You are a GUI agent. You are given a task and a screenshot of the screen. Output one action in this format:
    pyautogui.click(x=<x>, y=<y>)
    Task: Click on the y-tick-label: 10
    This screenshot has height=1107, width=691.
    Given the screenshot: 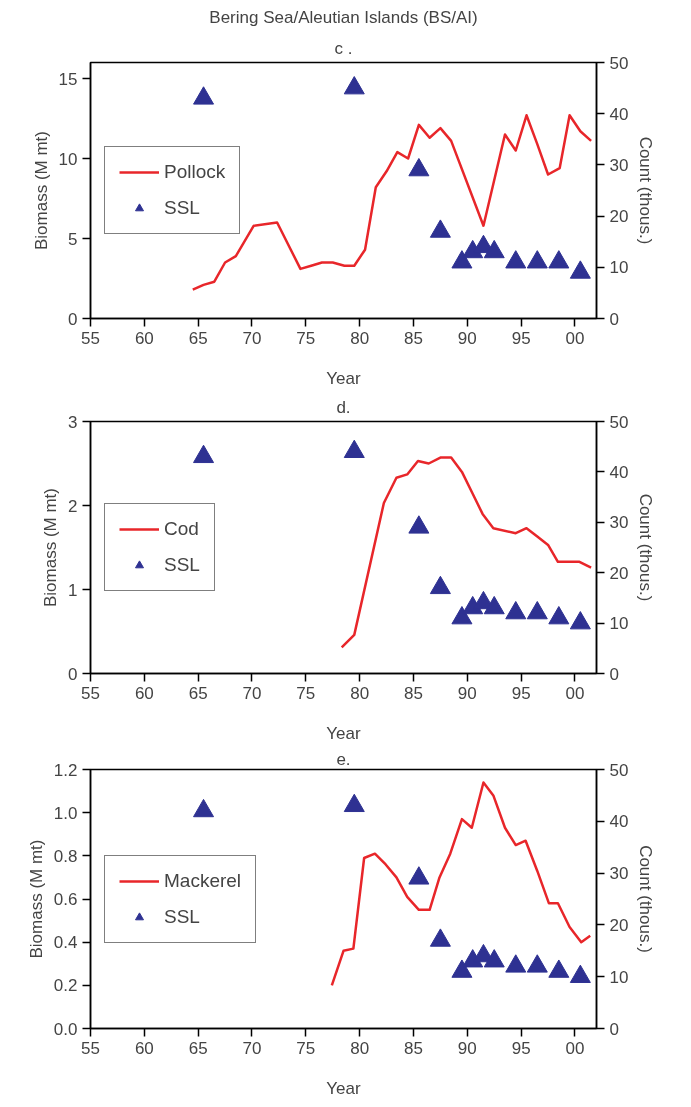 What is the action you would take?
    pyautogui.click(x=68, y=159)
    